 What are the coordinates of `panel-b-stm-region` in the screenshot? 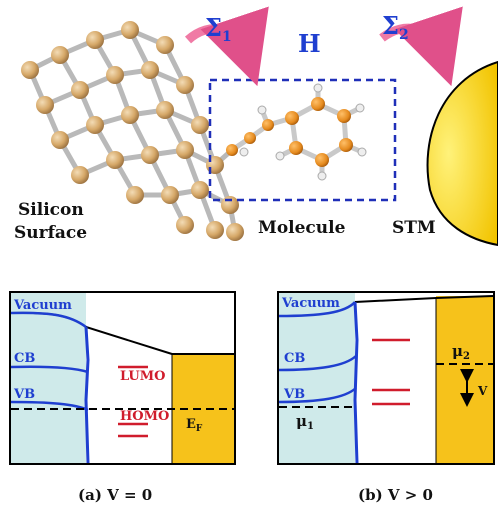 It's located at (464, 379).